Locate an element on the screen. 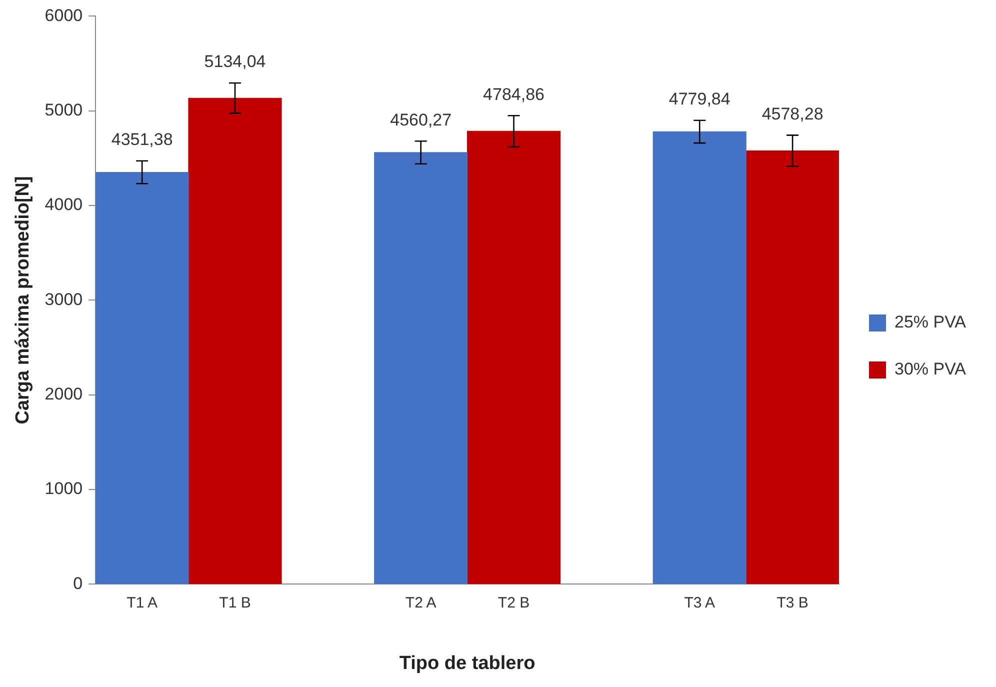 The height and width of the screenshot is (687, 996). data-label: 4779,84 is located at coordinates (699, 99).